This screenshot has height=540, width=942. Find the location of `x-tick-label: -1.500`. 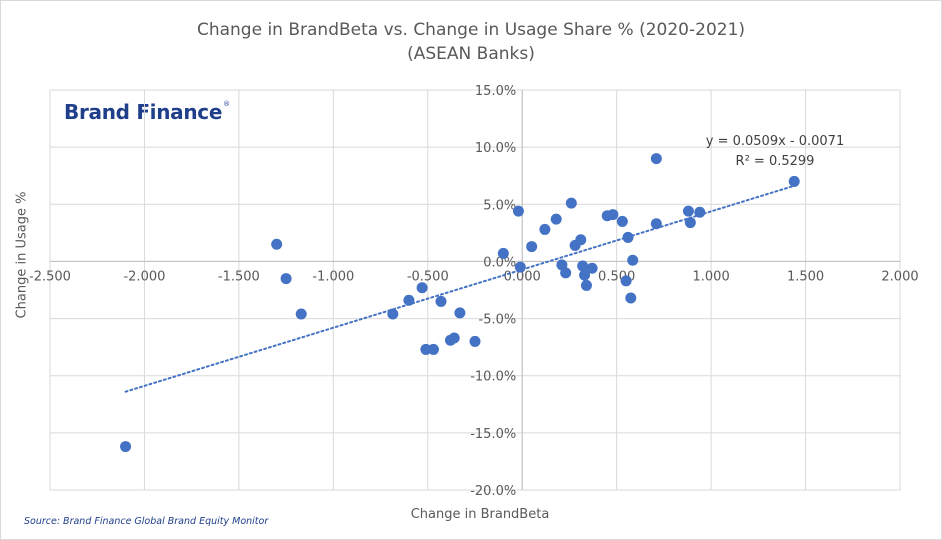

x-tick-label: -1.500 is located at coordinates (239, 276).